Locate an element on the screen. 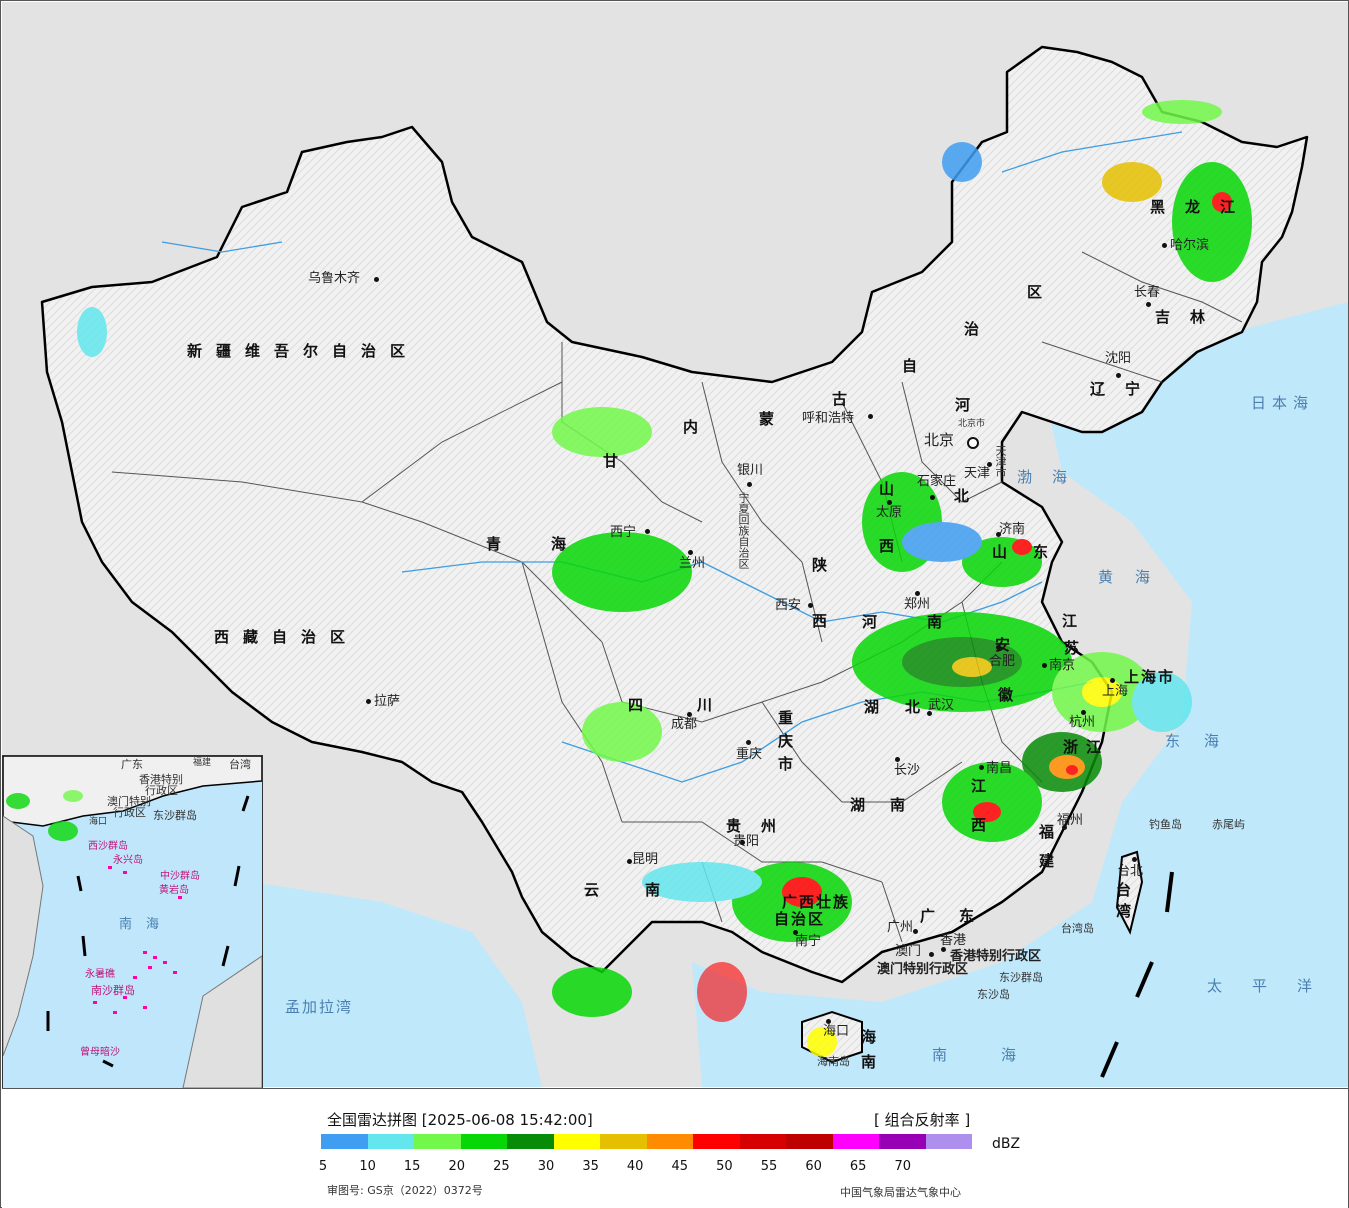 Image resolution: width=1349 pixels, height=1208 pixels. city-label: 上海 is located at coordinates (1115, 691).